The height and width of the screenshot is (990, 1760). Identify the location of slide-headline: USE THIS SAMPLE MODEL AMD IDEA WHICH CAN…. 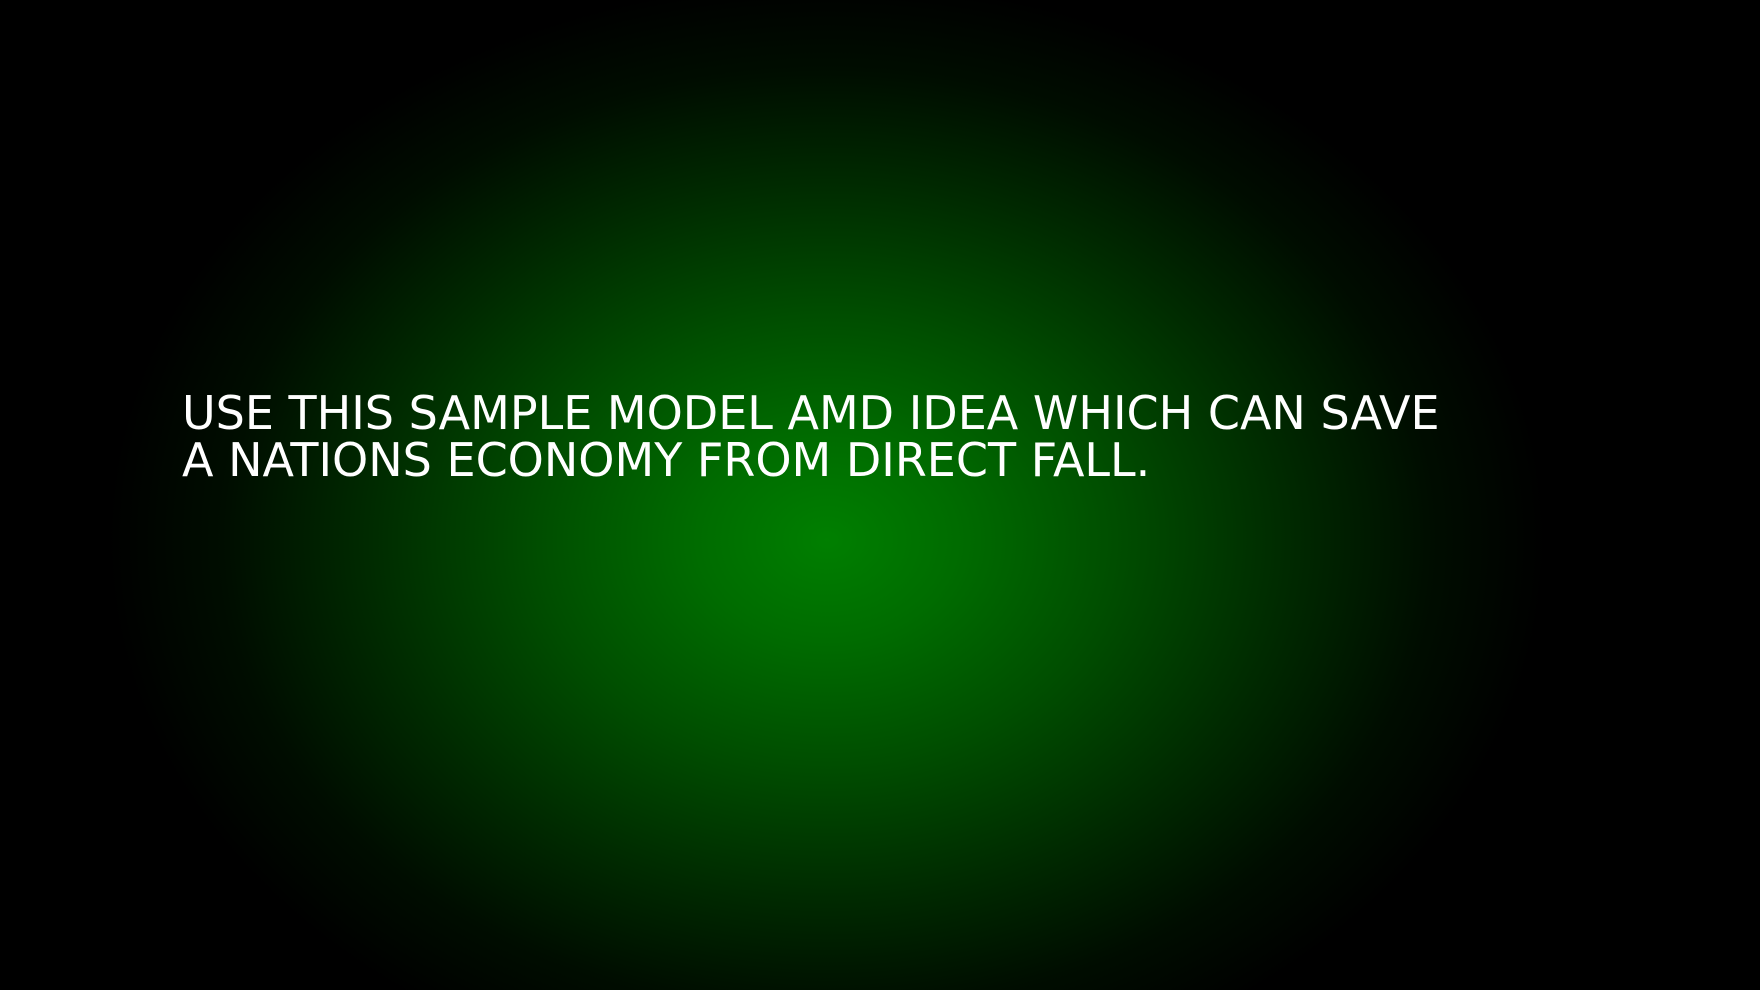
(902, 437).